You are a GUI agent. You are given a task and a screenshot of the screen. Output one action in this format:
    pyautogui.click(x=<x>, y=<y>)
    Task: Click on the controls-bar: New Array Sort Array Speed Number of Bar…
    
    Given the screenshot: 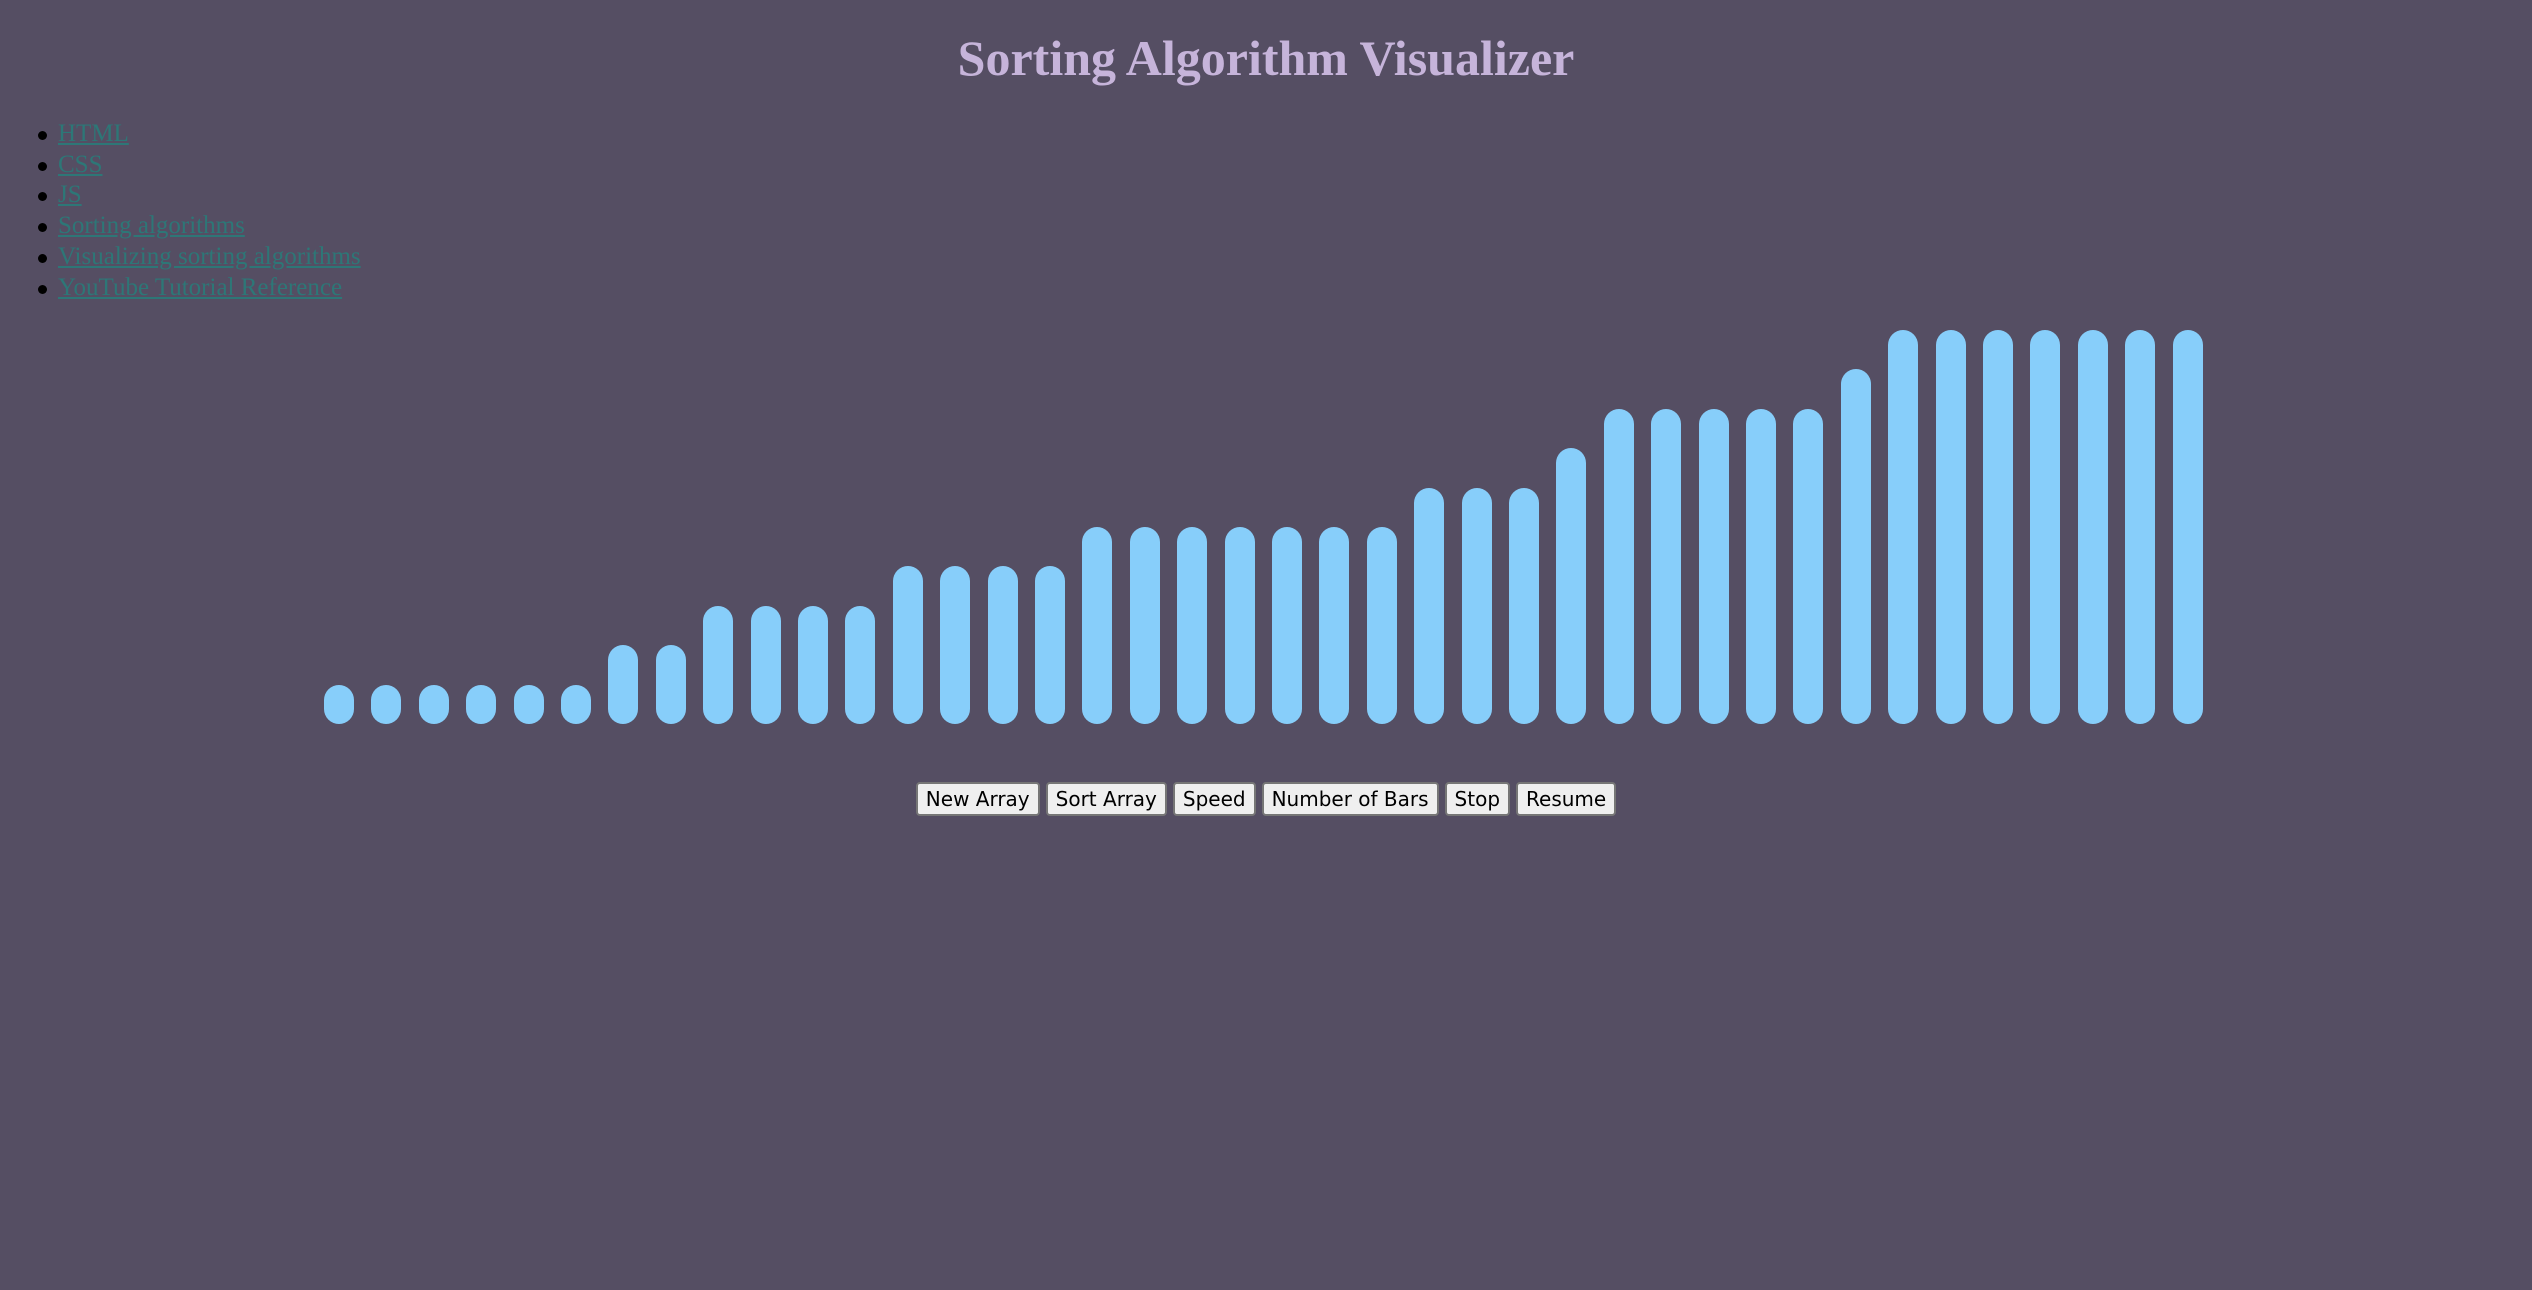 What is the action you would take?
    pyautogui.click(x=1266, y=799)
    